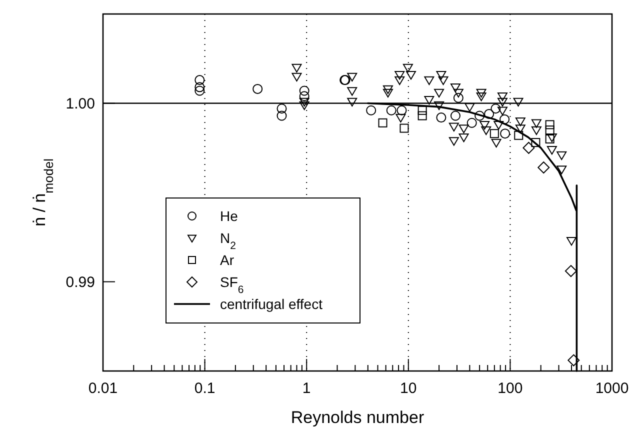 Image resolution: width=635 pixels, height=439 pixels. What do you see at coordinates (510, 388) in the screenshot?
I see `x-tick-label: 100` at bounding box center [510, 388].